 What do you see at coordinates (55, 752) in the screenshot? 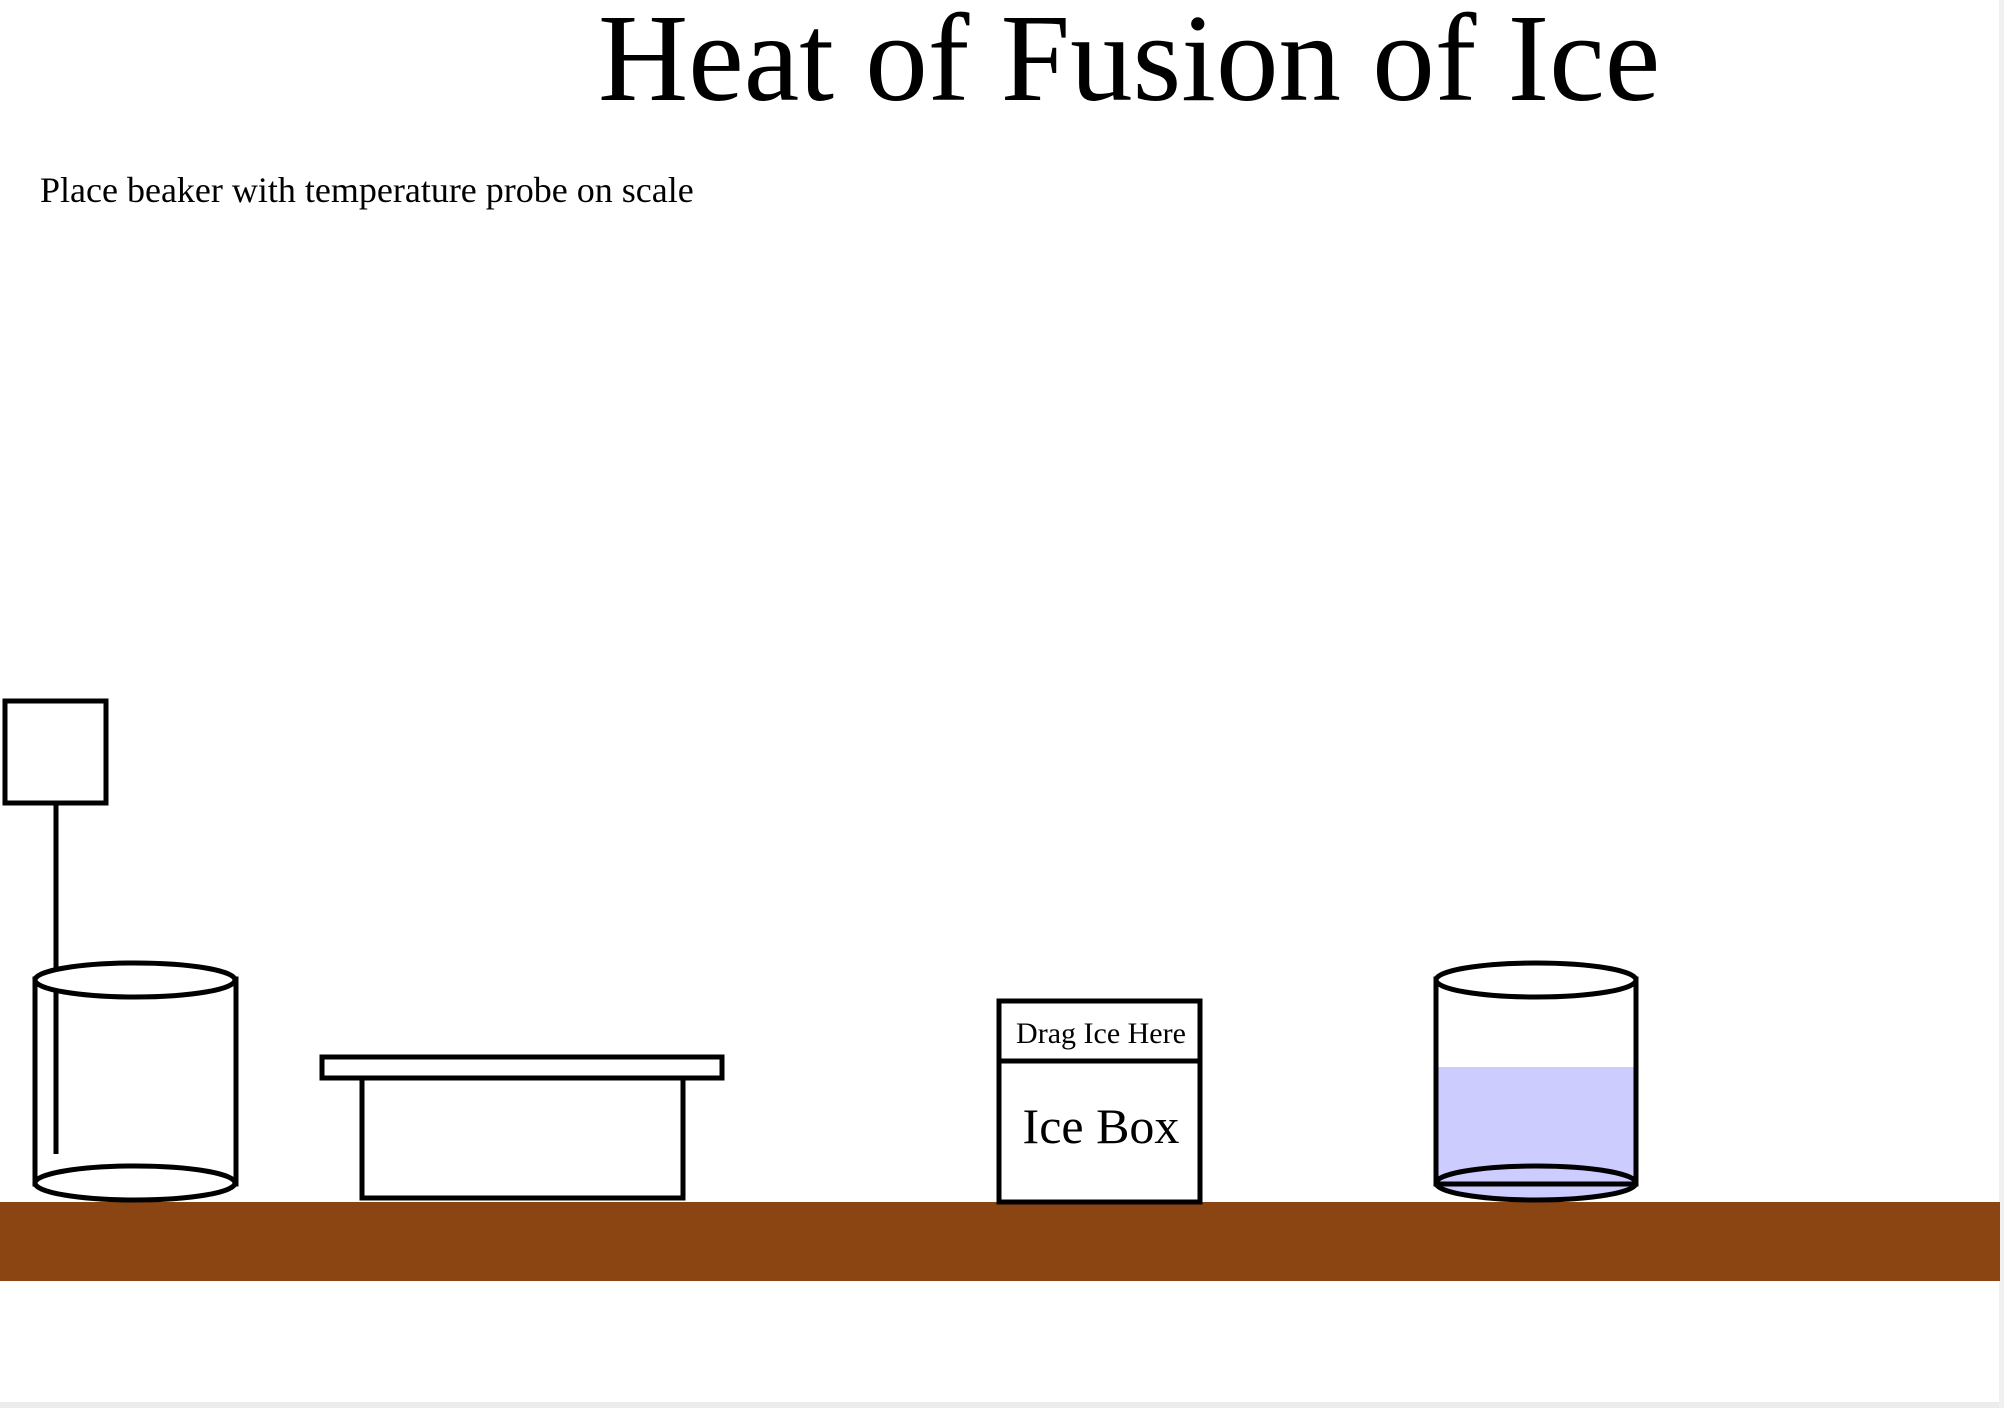
I see `probe-display` at bounding box center [55, 752].